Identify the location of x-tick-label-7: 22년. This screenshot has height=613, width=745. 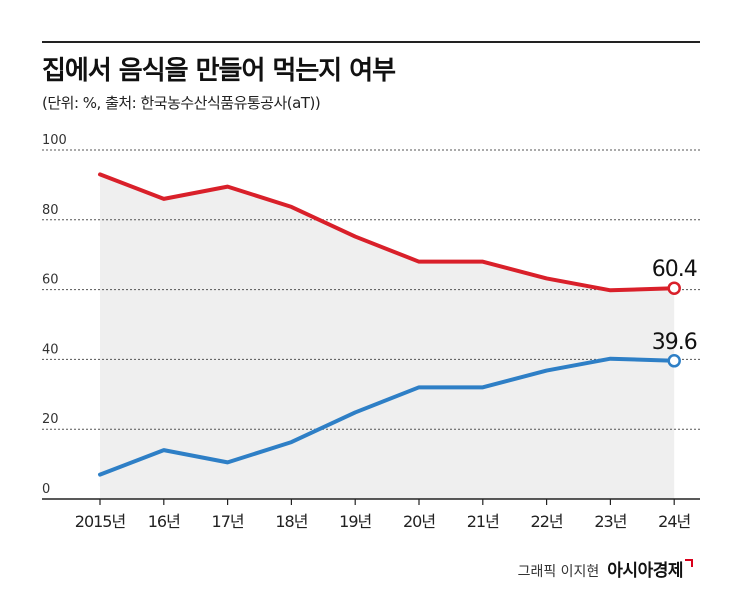
(547, 521).